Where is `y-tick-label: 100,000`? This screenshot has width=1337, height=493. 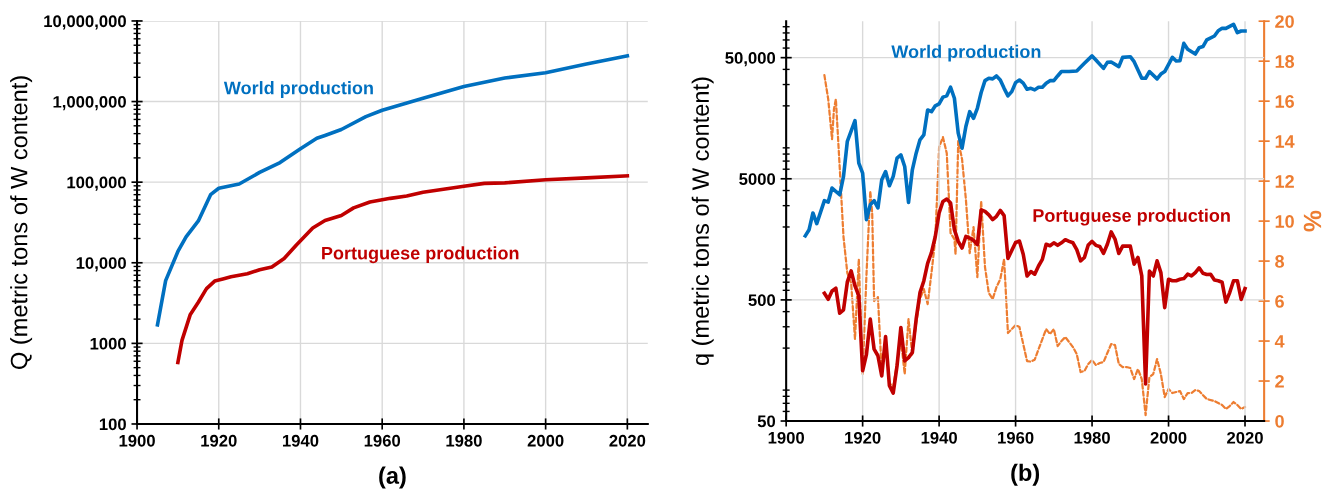 y-tick-label: 100,000 is located at coordinates (96, 183).